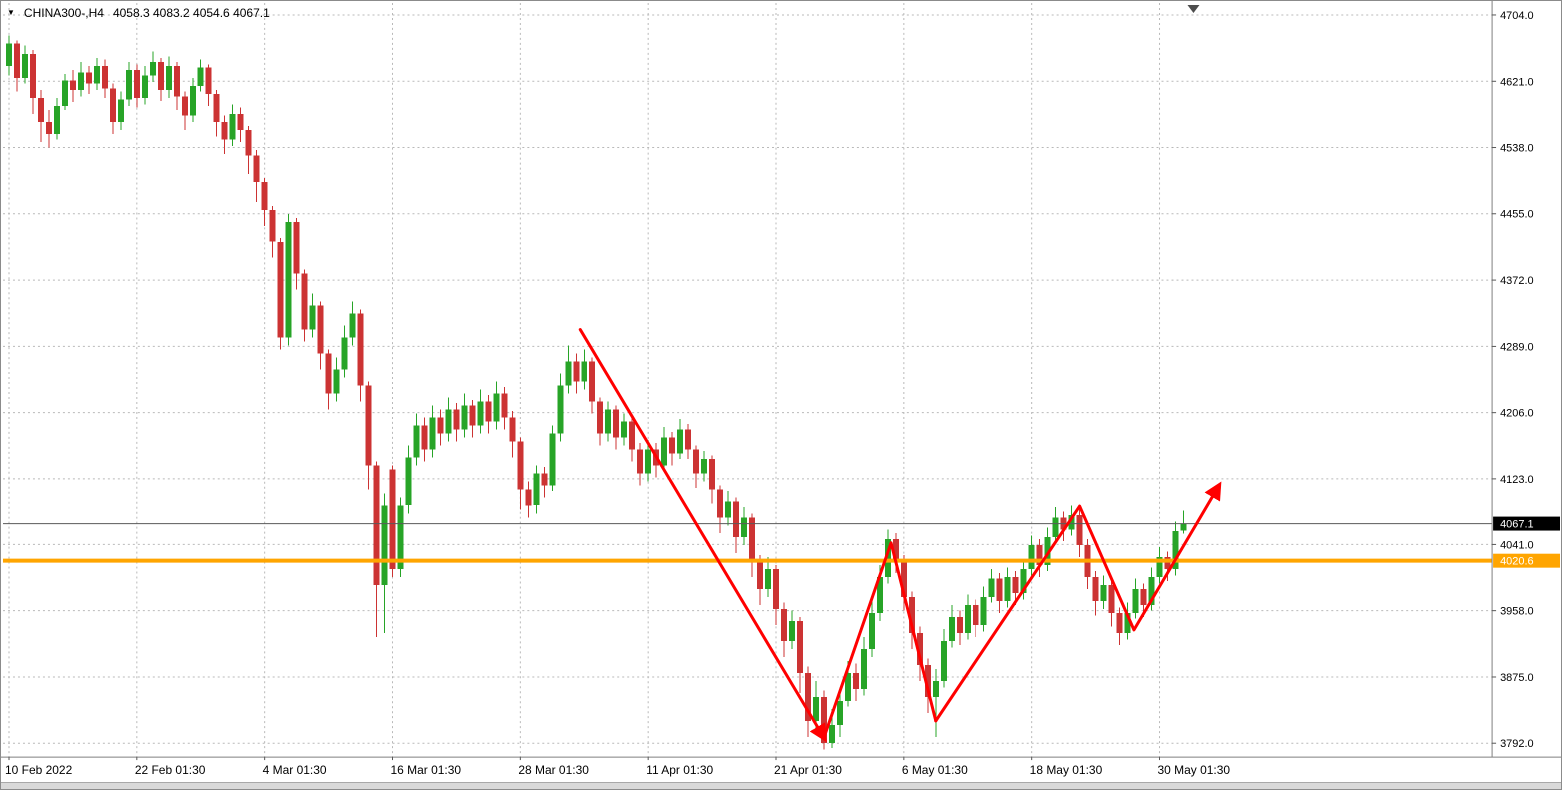  I want to click on svg-text: 4538.0, so click(1517, 149).